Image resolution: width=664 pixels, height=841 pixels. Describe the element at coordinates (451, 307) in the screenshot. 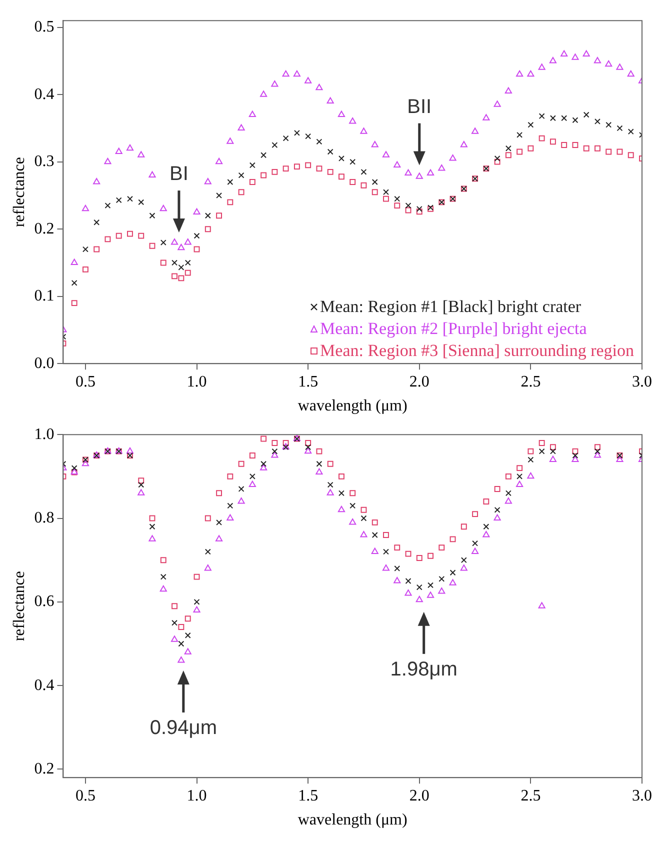

I see `legend-label: Mean: Region #1 [Black] bright crater` at that location.